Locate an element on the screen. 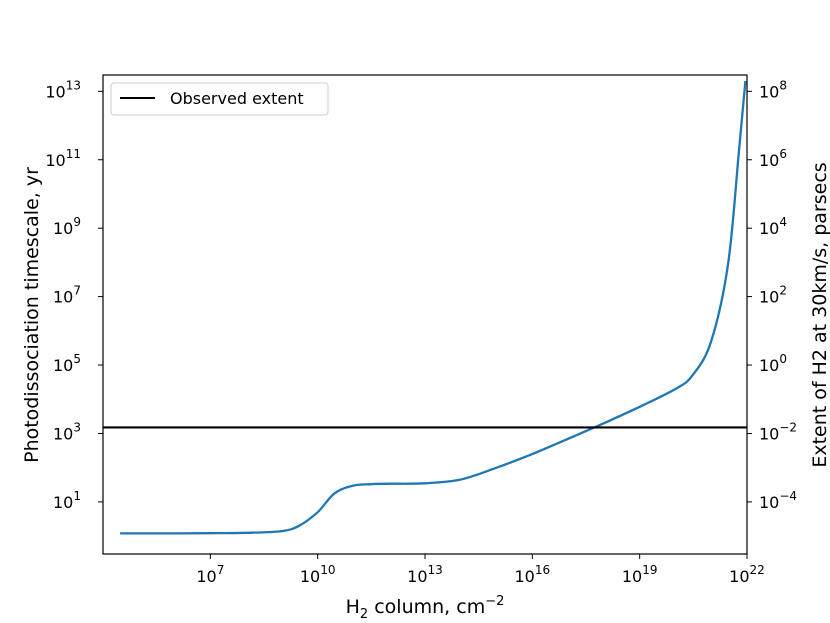 The image size is (830, 623). right-y-axis-ticks: 10⁻⁴ 10⁻² 10⁰ 10² 10⁴ 10⁶ 10⁸ is located at coordinates (772, 295).